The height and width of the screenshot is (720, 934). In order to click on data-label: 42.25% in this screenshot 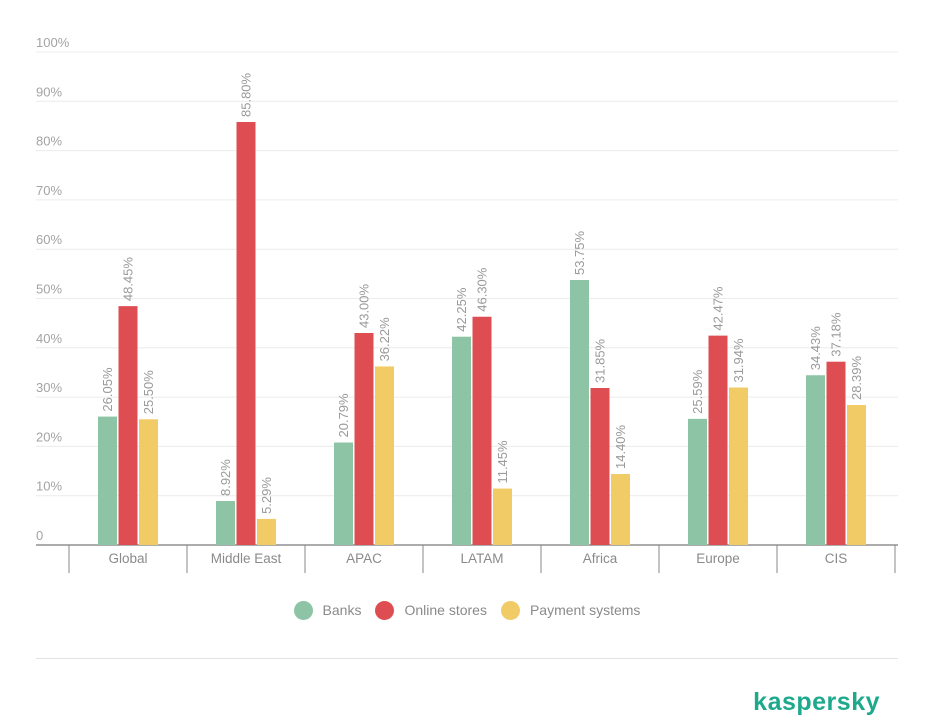, I will do `click(461, 309)`.